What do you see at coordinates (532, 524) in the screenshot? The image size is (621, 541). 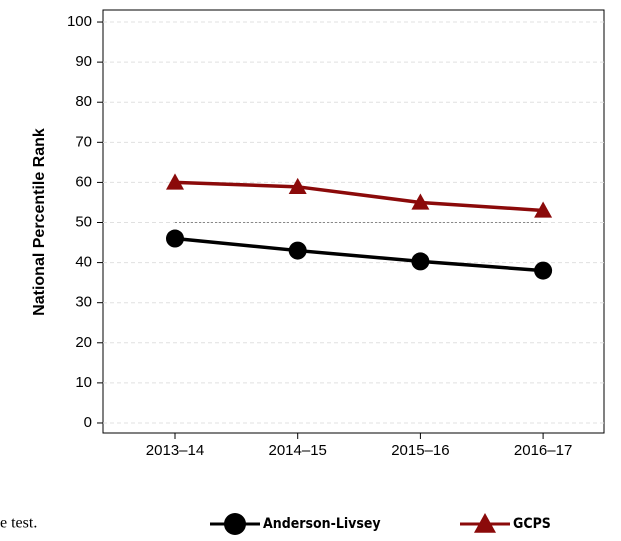 I see `legend-label: GCPS` at bounding box center [532, 524].